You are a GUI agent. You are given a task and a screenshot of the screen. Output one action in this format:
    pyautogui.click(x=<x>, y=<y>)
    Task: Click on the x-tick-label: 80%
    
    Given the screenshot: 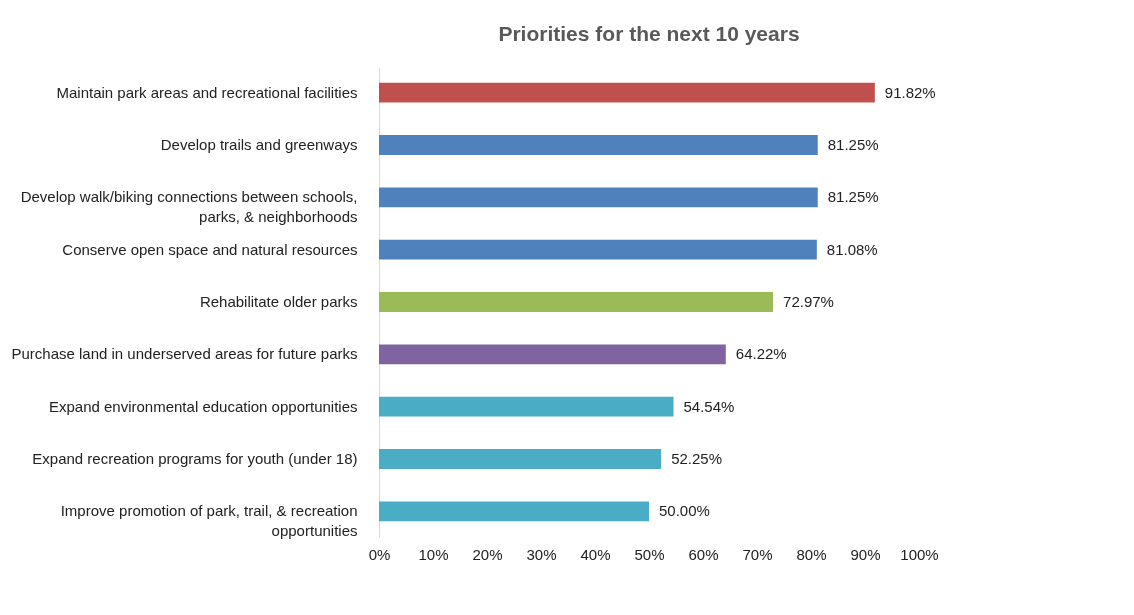 What is the action you would take?
    pyautogui.click(x=811, y=554)
    